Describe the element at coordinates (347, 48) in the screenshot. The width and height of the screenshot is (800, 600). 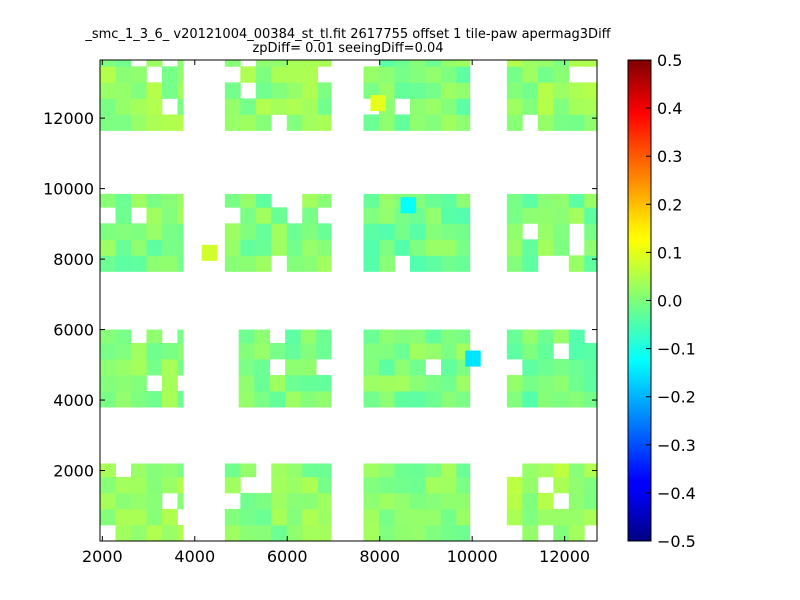
I see `title-line-2: zpDiff= 0.01 seeingDiff=0.04` at that location.